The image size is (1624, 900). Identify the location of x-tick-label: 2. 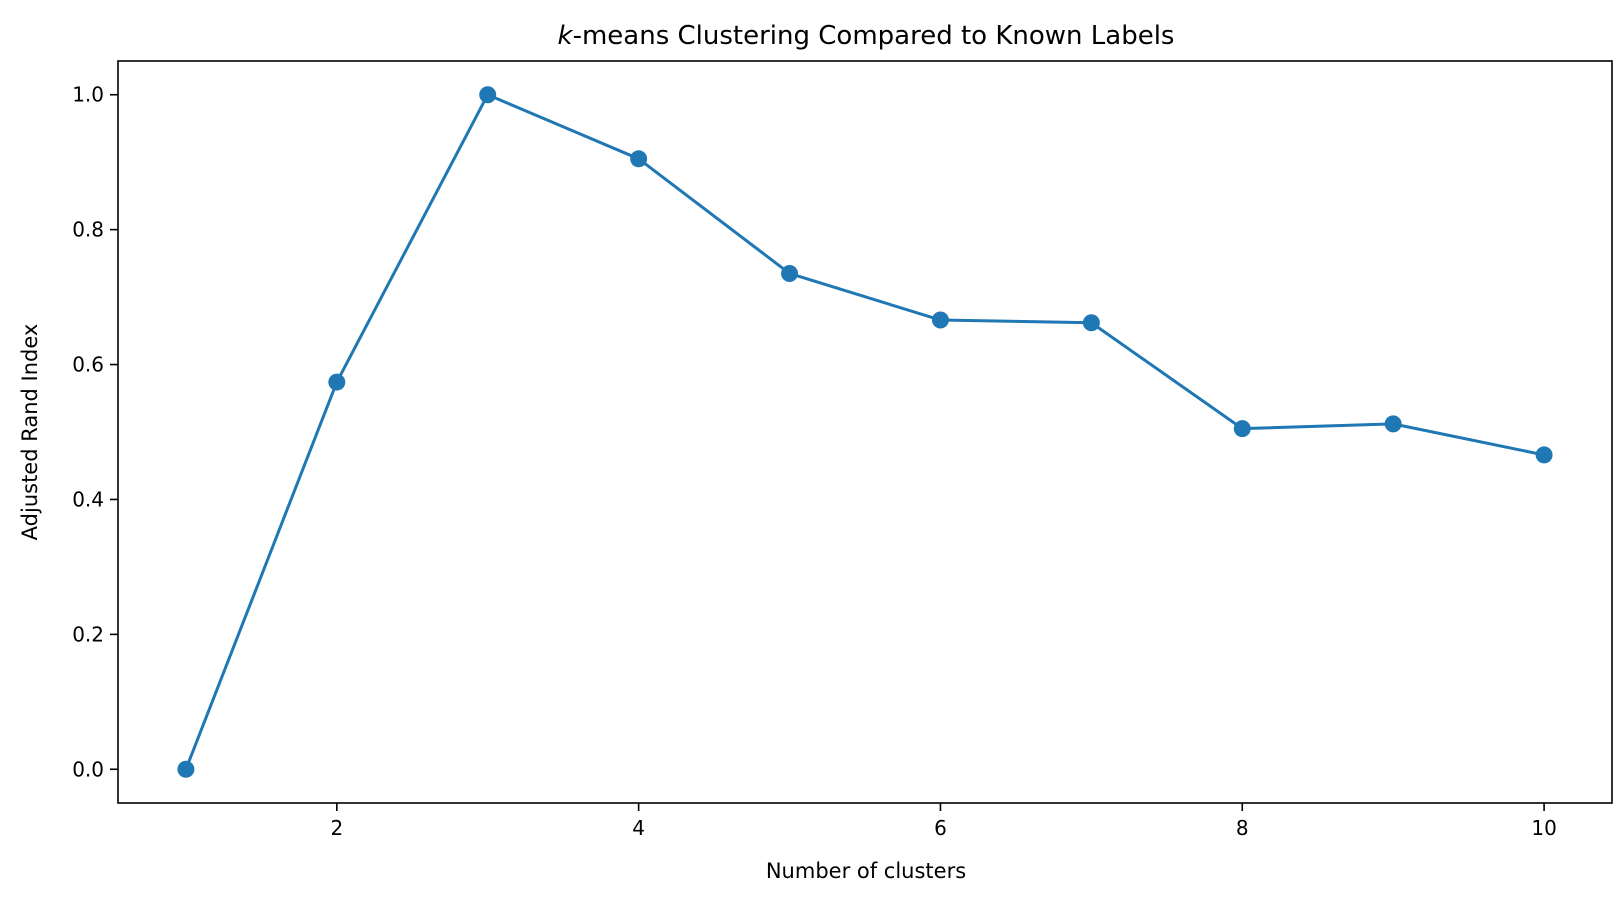
(336, 828).